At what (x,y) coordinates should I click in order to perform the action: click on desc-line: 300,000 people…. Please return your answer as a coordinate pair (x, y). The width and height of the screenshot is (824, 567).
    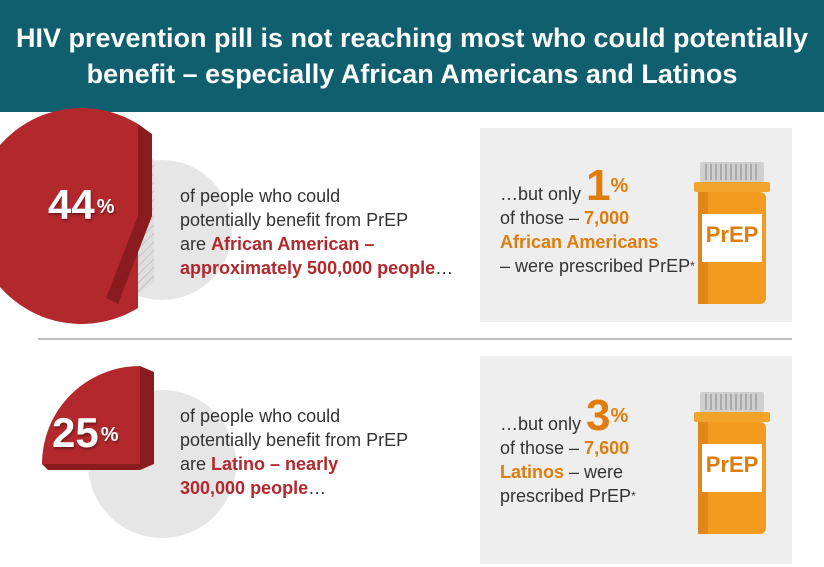
    Looking at the image, I should click on (253, 488).